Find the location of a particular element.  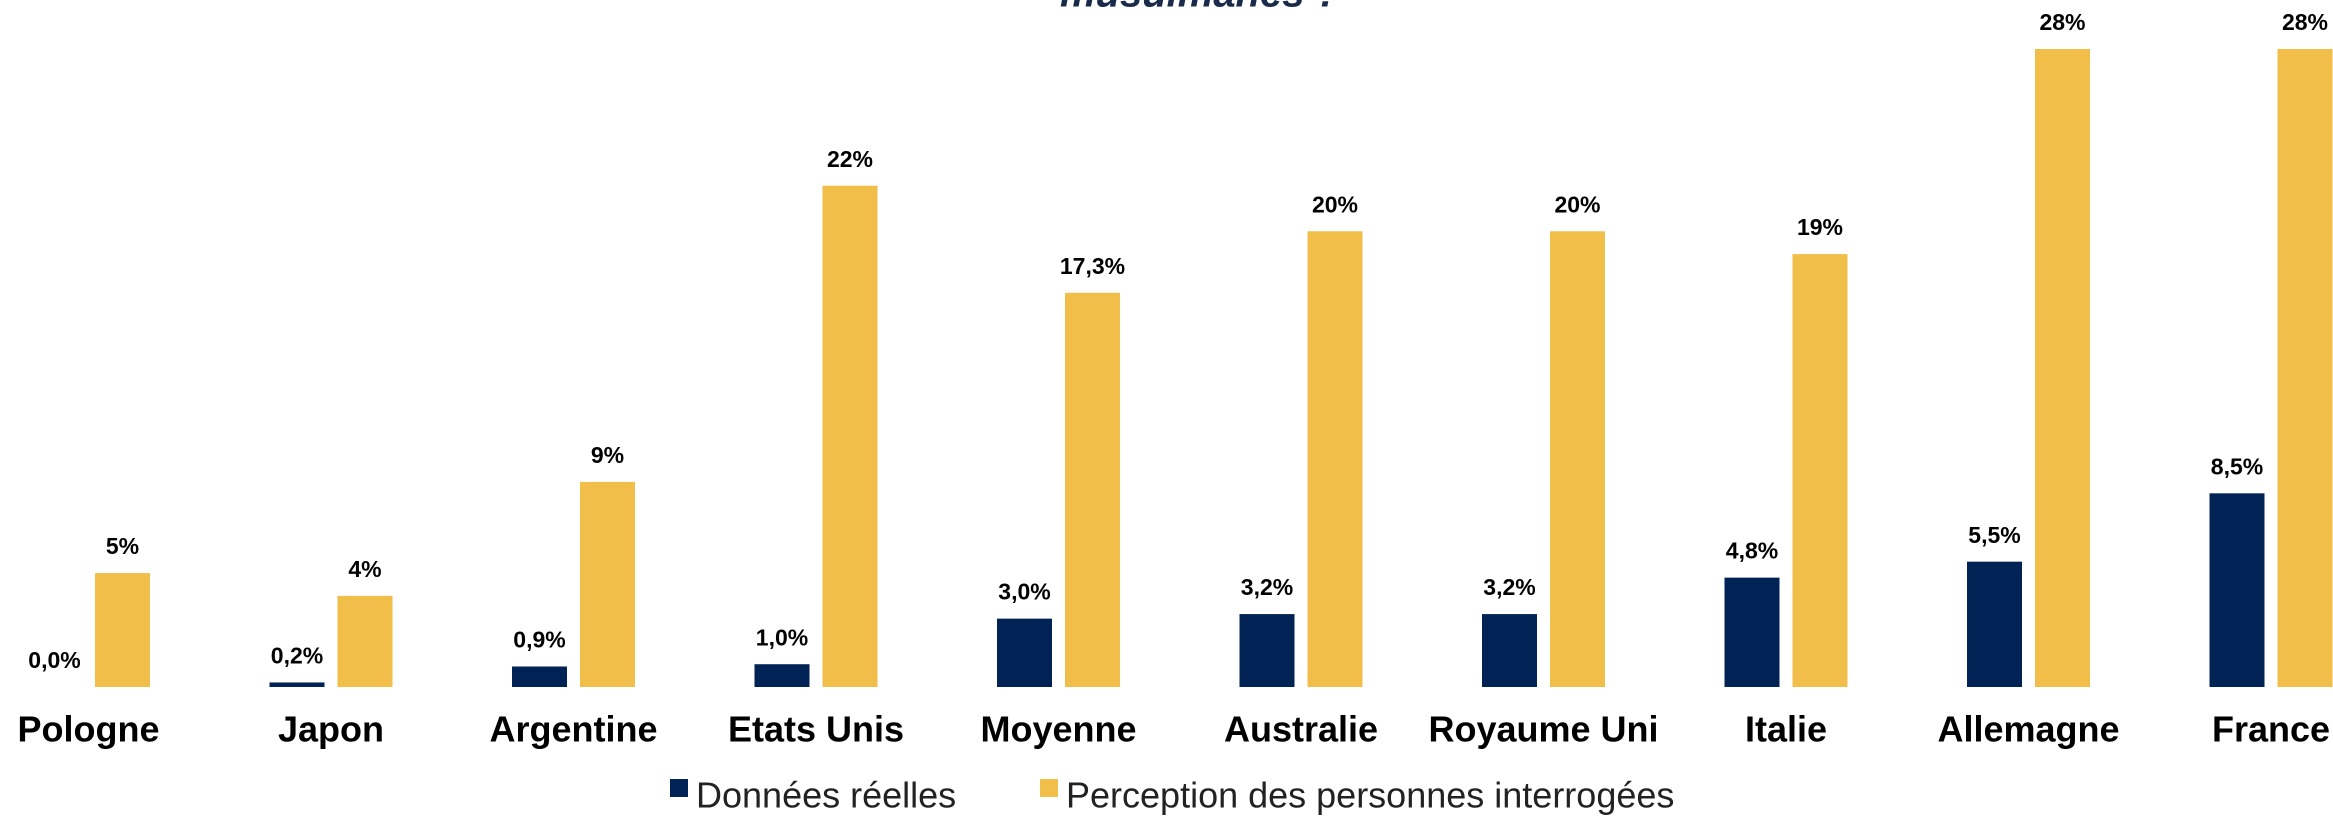

value-label: 22% is located at coordinates (850, 159).